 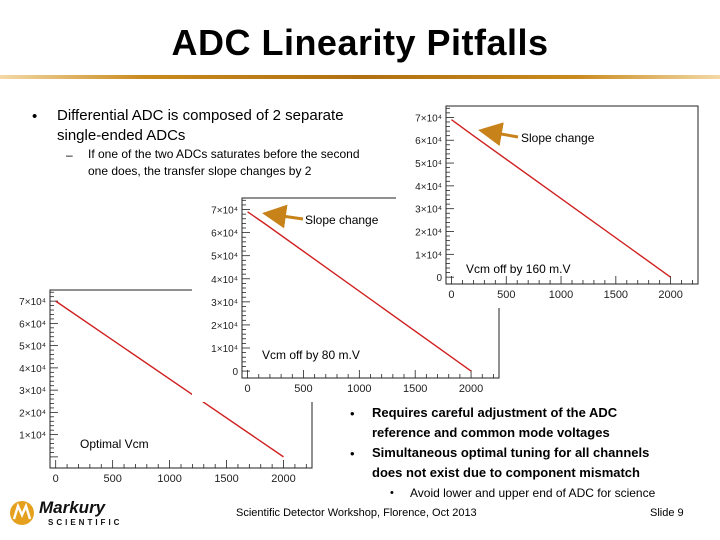 I want to click on annotation-vcm-80: Vcm off by 80 m.V, so click(x=311, y=355).